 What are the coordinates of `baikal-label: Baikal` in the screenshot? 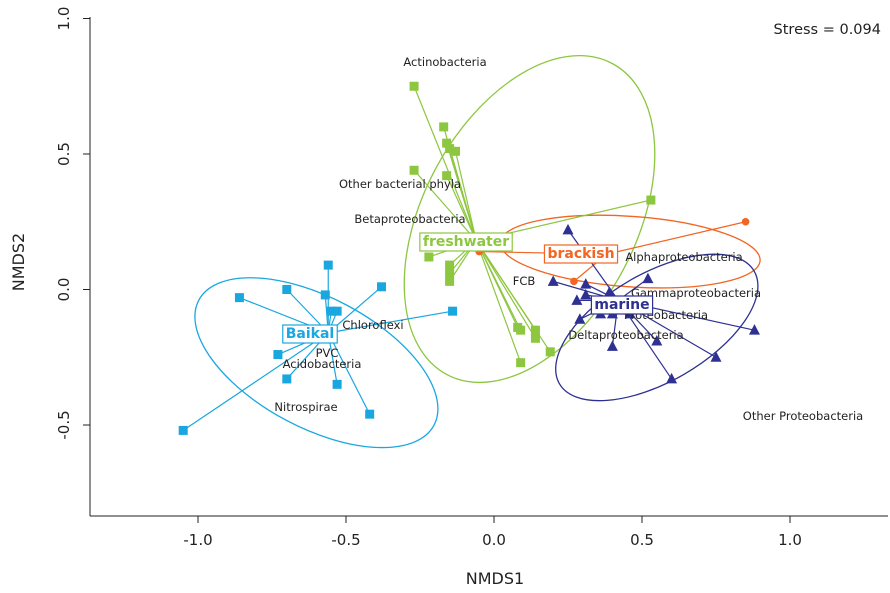 It's located at (310, 334).